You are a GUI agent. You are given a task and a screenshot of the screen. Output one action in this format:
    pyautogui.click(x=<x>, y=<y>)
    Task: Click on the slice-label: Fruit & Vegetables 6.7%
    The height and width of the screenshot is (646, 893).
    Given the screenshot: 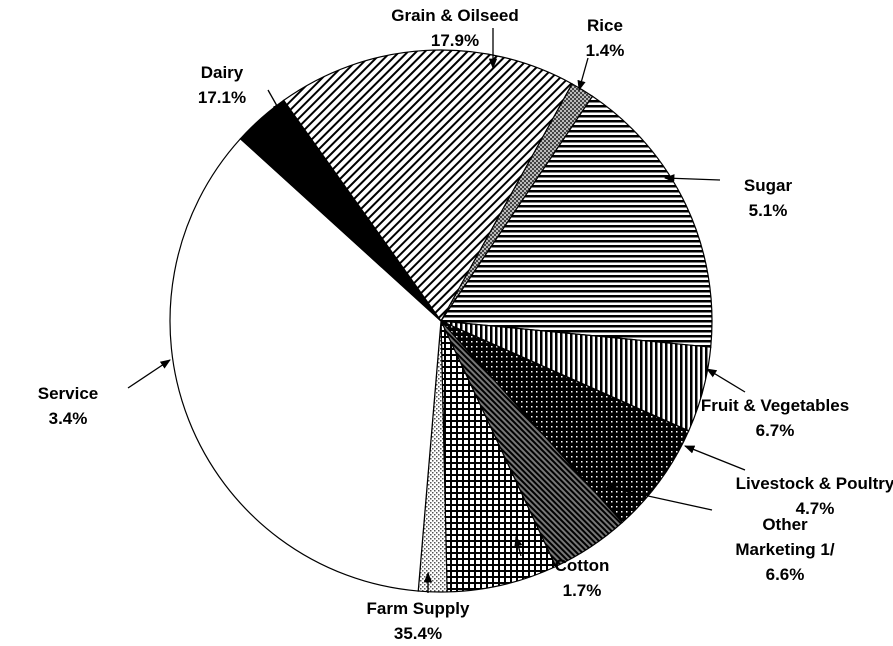 What is the action you would take?
    pyautogui.click(x=775, y=418)
    